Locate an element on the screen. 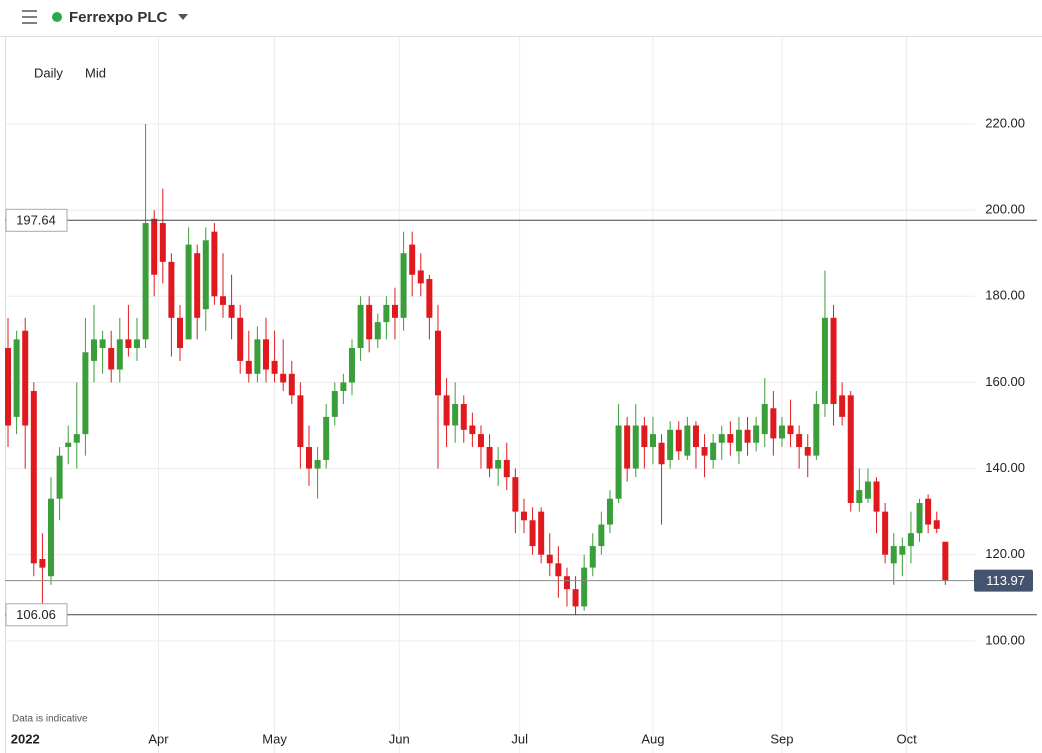 The width and height of the screenshot is (1042, 753). x-tick-label: May is located at coordinates (274, 738).